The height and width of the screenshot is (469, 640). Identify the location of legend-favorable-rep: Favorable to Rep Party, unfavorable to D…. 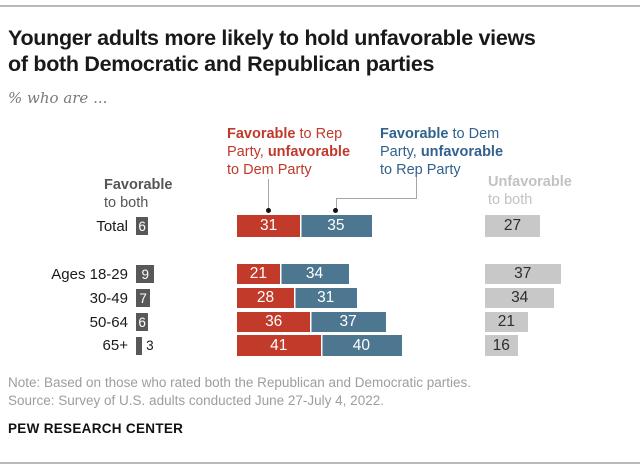
(302, 152).